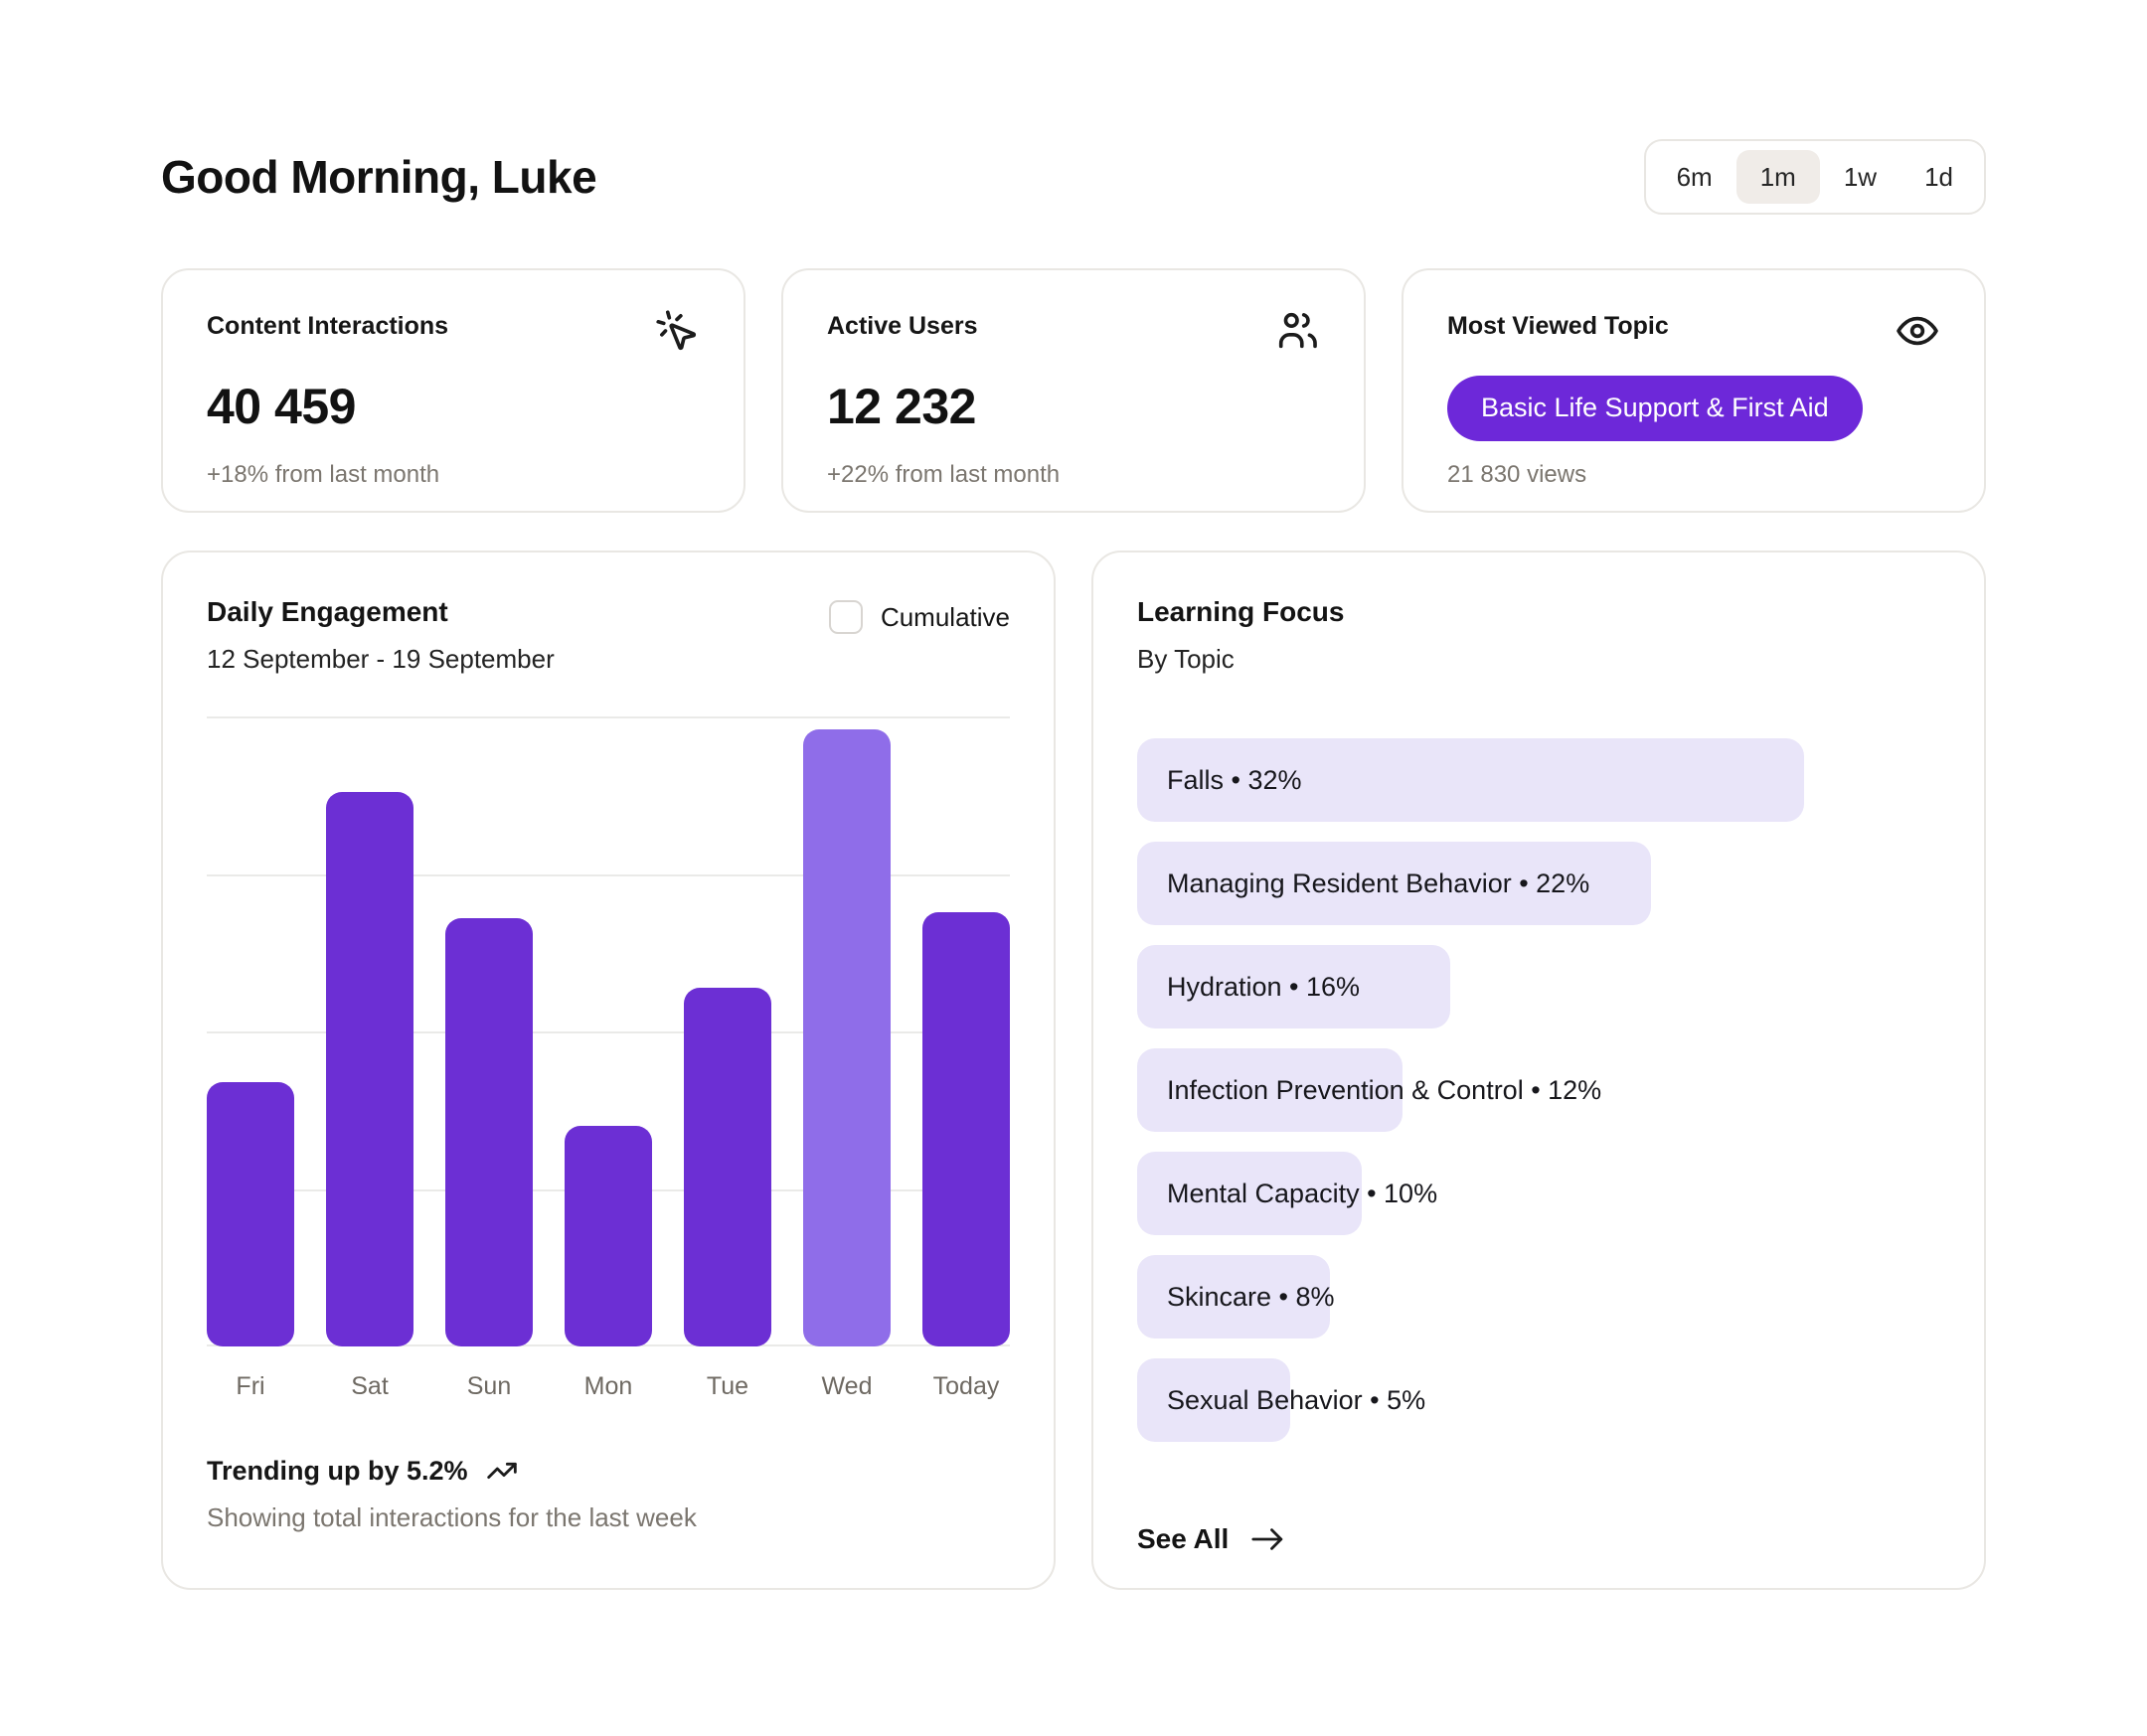  What do you see at coordinates (1517, 474) in the screenshot?
I see `views-count: 21 830 views` at bounding box center [1517, 474].